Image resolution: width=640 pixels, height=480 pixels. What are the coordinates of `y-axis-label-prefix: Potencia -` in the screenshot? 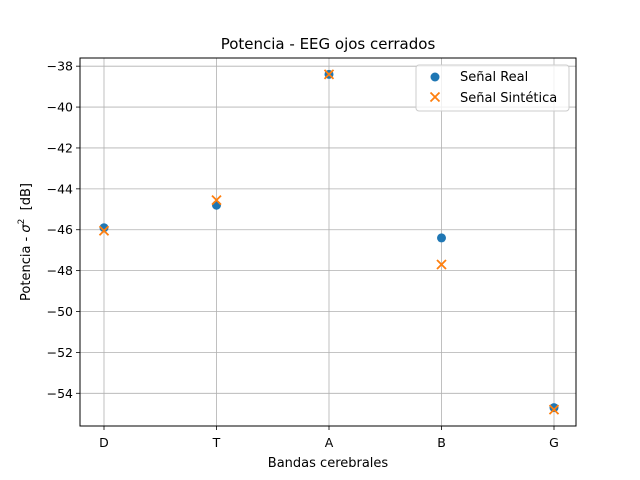 It's located at (26, 267).